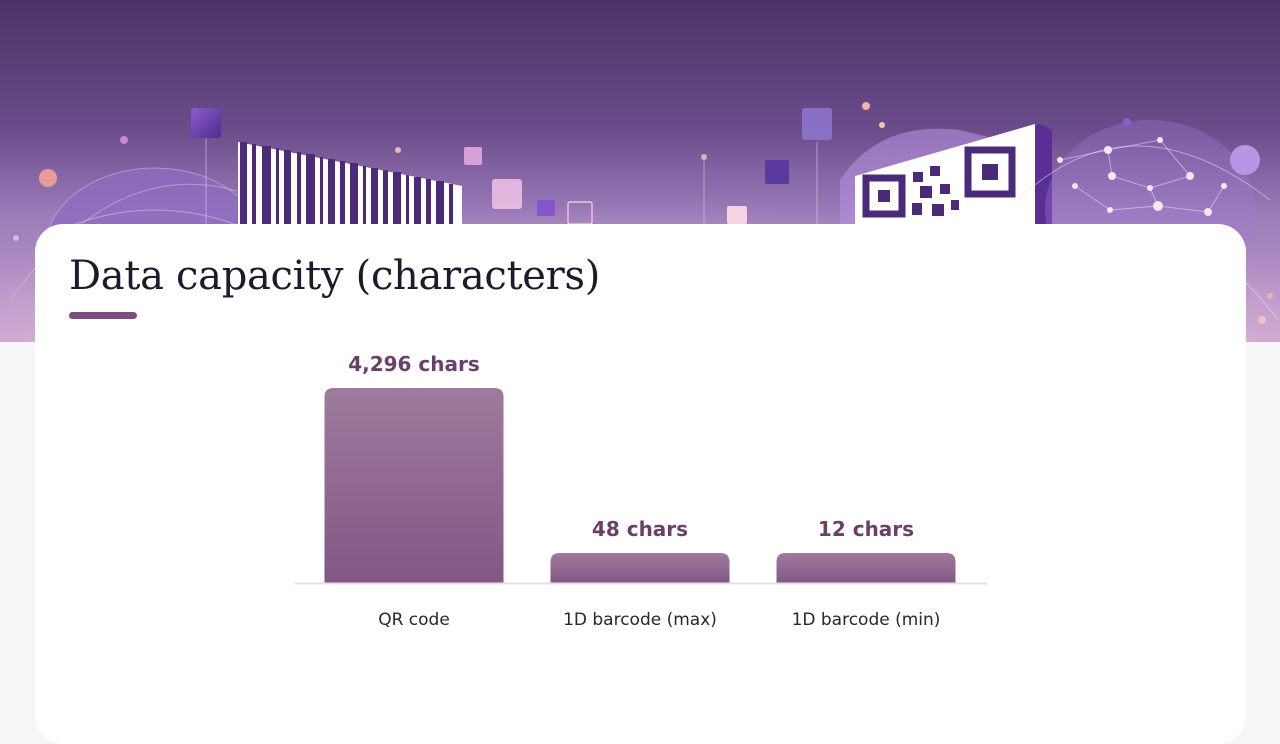 This screenshot has height=744, width=1280. I want to click on value-label-2: 48 chars, so click(640, 529).